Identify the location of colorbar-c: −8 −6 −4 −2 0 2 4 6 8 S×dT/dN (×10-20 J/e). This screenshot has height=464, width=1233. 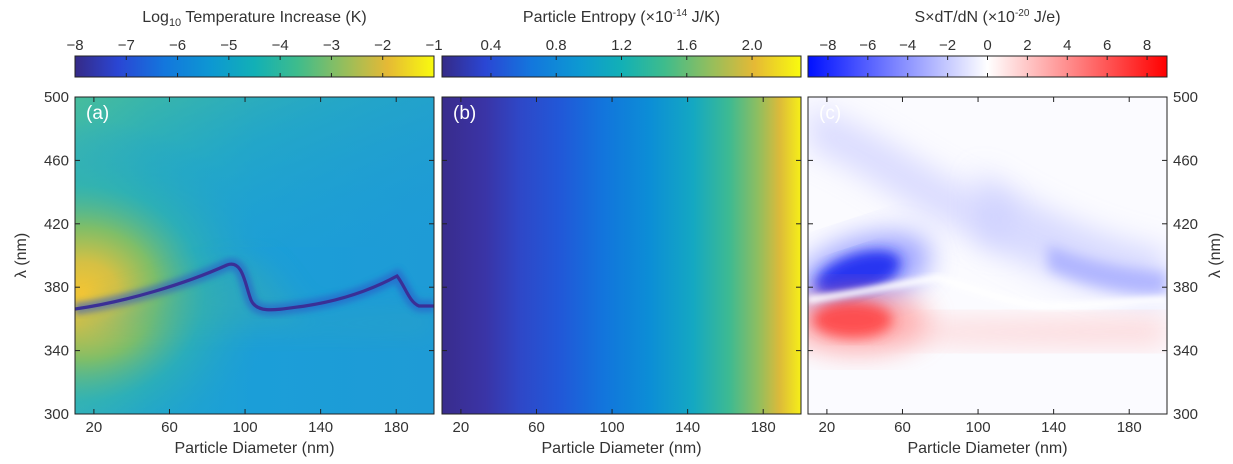
(987, 43).